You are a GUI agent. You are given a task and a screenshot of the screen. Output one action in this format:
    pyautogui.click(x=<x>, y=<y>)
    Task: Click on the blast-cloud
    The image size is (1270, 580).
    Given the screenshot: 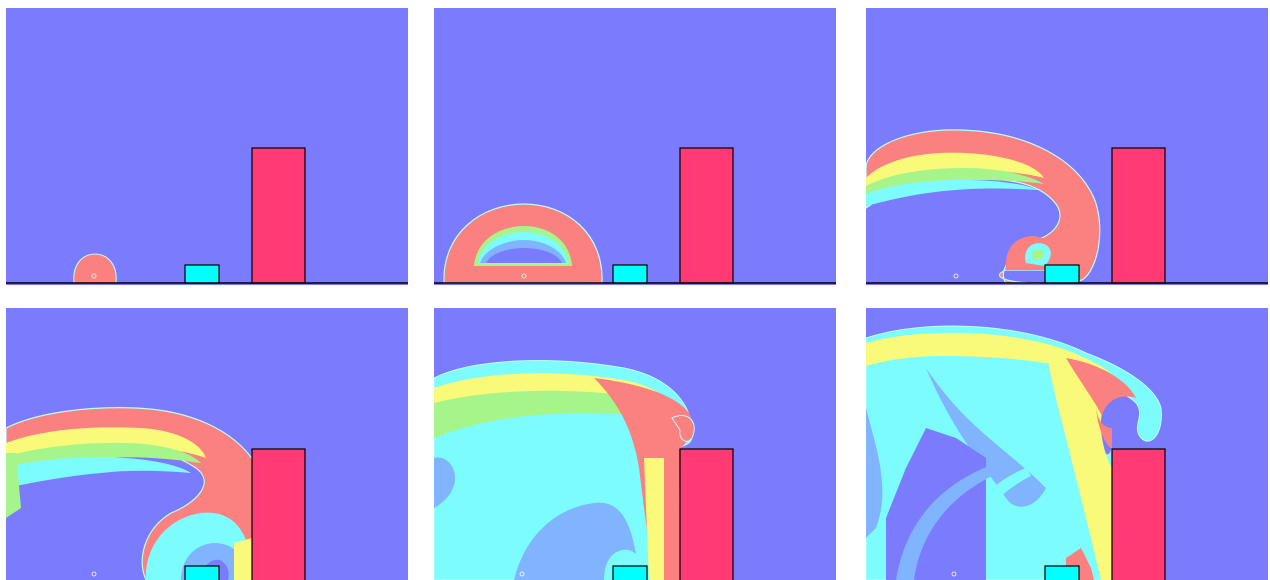 What is the action you would take?
    pyautogui.click(x=95, y=268)
    